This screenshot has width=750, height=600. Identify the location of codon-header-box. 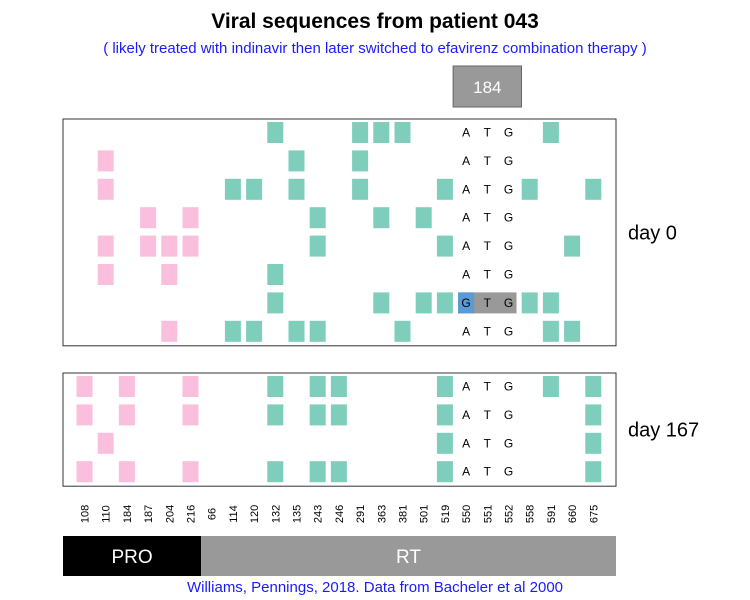
(487, 86).